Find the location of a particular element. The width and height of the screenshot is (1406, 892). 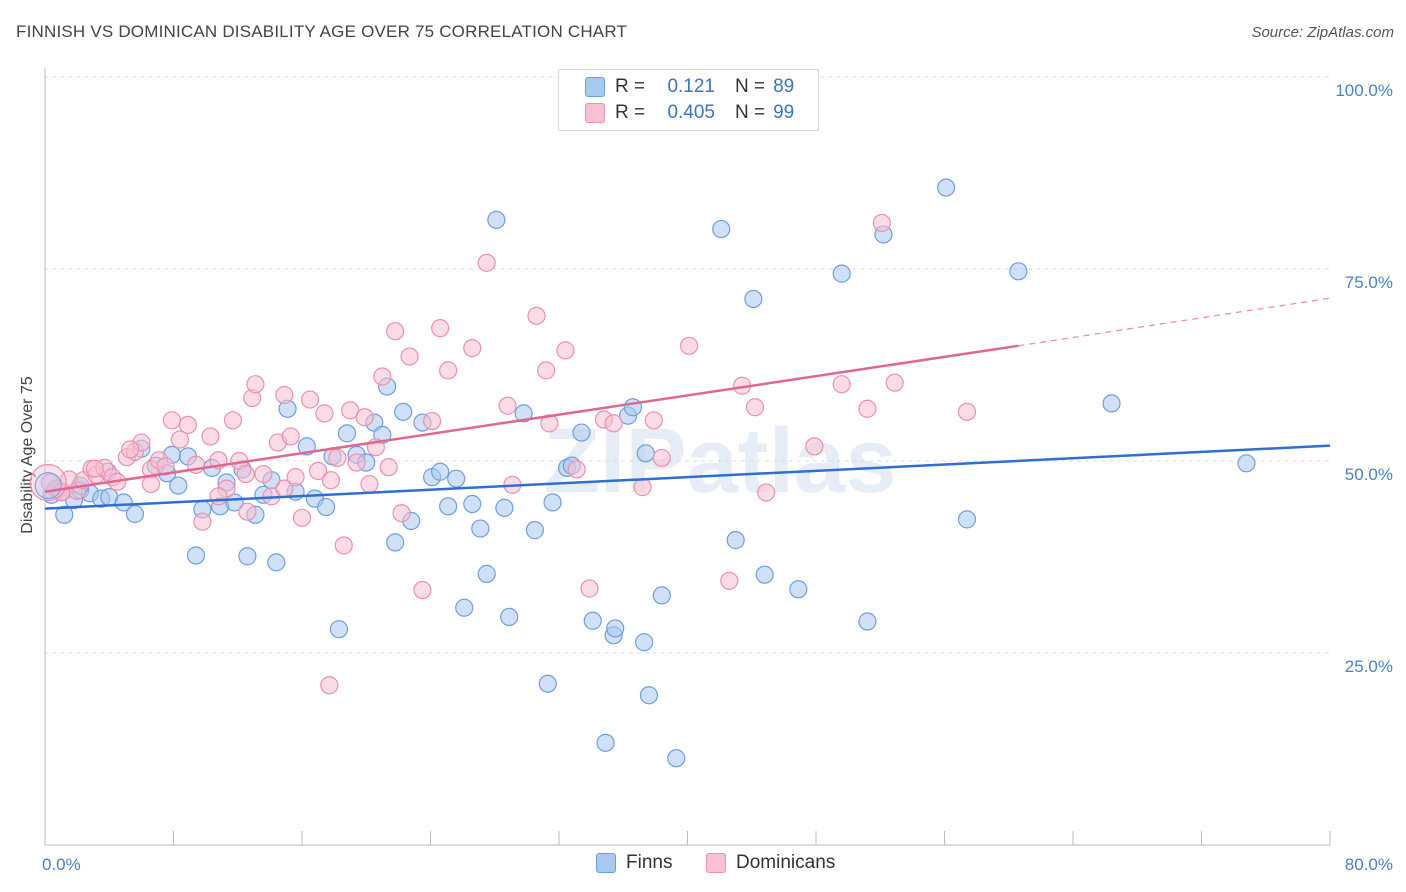

n-value: 89 is located at coordinates (784, 86).